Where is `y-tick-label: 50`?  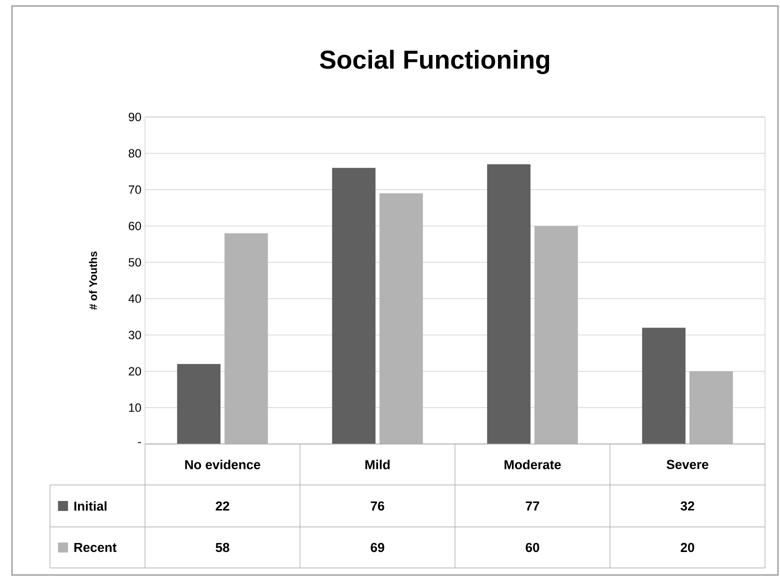
y-tick-label: 50 is located at coordinates (135, 262).